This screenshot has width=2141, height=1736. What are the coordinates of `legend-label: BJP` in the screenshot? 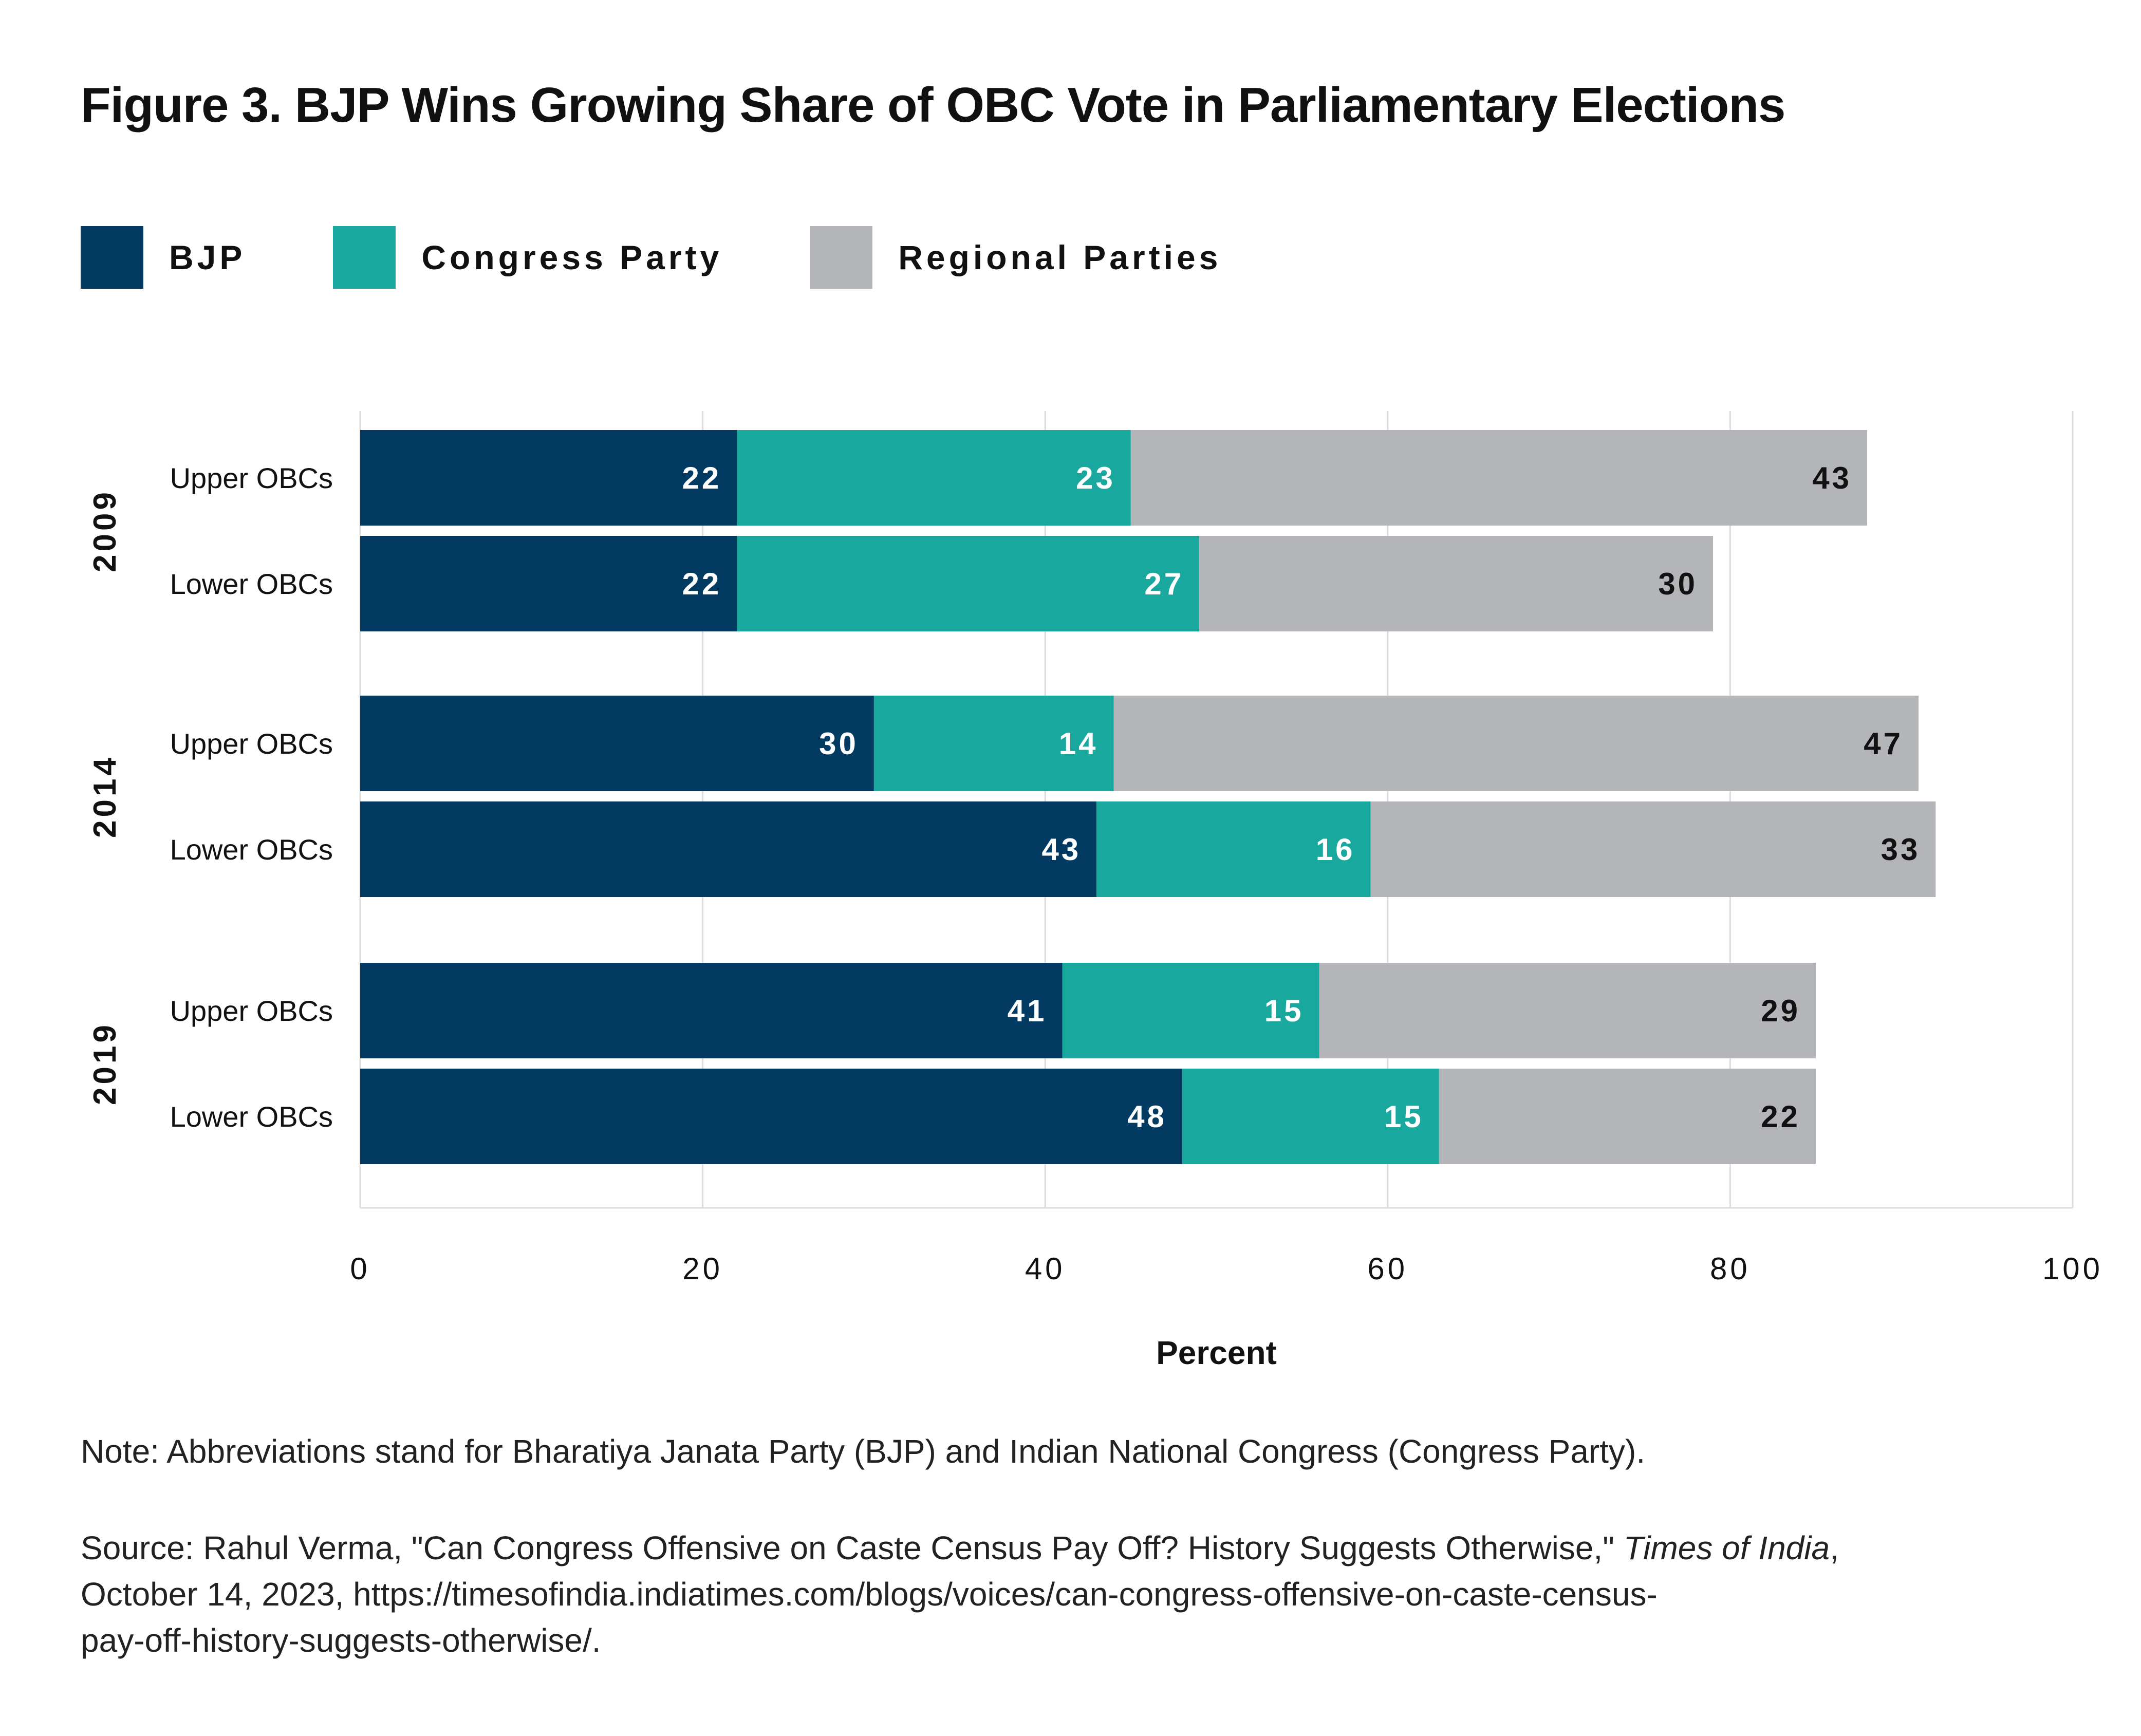 It's located at (207, 257).